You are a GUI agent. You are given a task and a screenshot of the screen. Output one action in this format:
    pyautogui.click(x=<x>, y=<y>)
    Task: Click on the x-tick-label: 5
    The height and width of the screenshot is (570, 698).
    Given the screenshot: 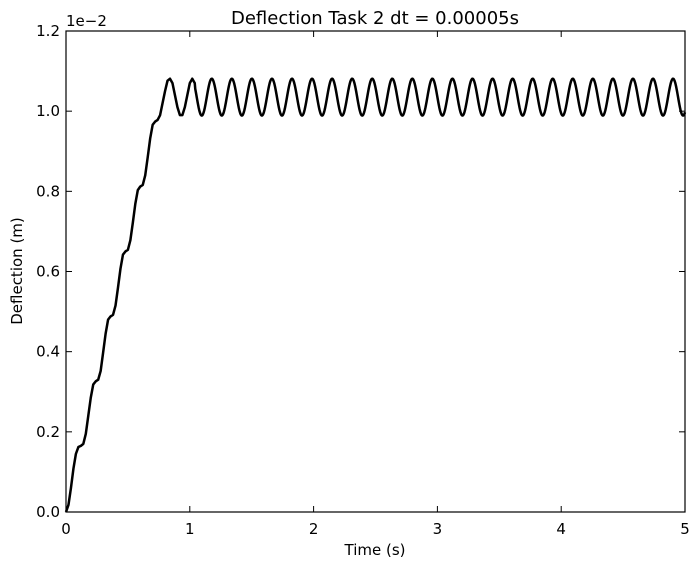 What is the action you would take?
    pyautogui.click(x=685, y=529)
    